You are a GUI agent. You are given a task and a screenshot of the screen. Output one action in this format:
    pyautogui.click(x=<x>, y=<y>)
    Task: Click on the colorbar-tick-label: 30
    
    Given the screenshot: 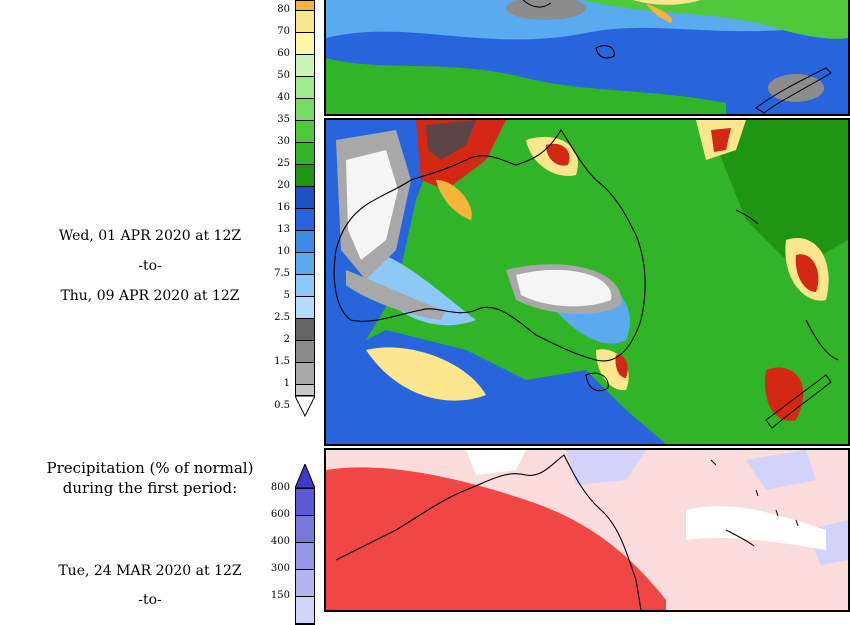 What is the action you would take?
    pyautogui.click(x=283, y=141)
    